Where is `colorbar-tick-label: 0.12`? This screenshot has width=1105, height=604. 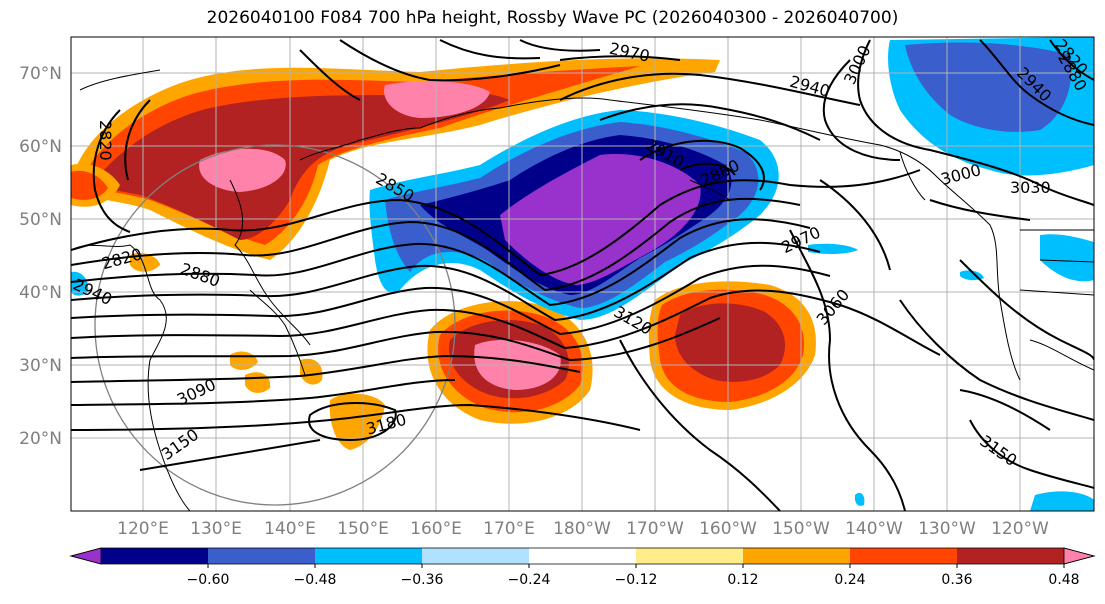 colorbar-tick-label: 0.12 is located at coordinates (742, 580).